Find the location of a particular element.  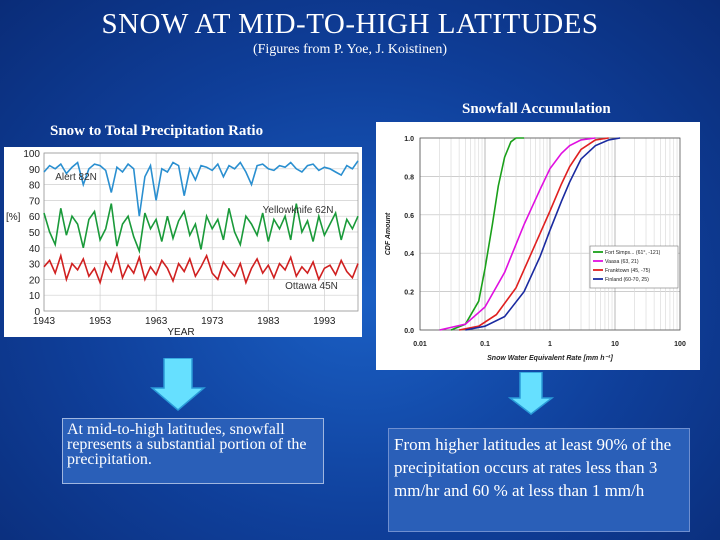

x-axis-label: YEAR is located at coordinates (180, 332).